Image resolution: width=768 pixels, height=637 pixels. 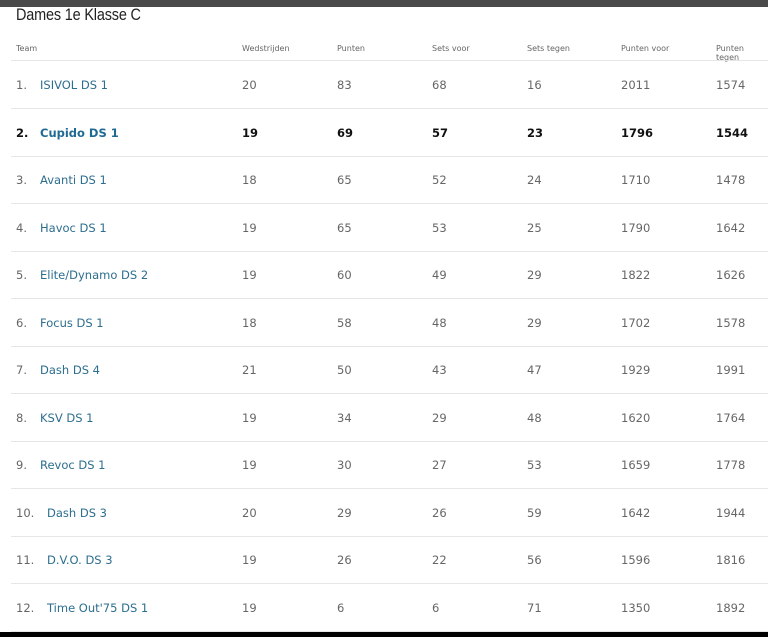 I want to click on punten-voor-value: 1796, so click(x=637, y=132).